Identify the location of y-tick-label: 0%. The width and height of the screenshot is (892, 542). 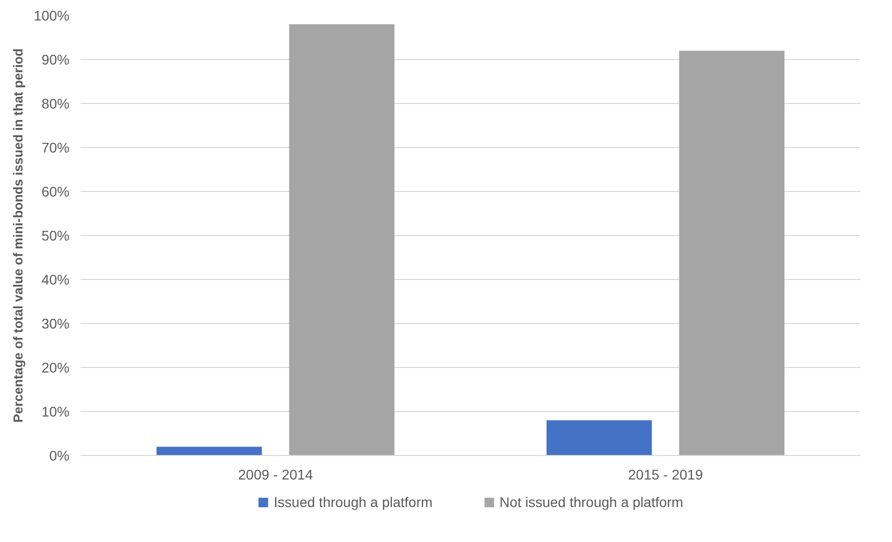
(59, 456).